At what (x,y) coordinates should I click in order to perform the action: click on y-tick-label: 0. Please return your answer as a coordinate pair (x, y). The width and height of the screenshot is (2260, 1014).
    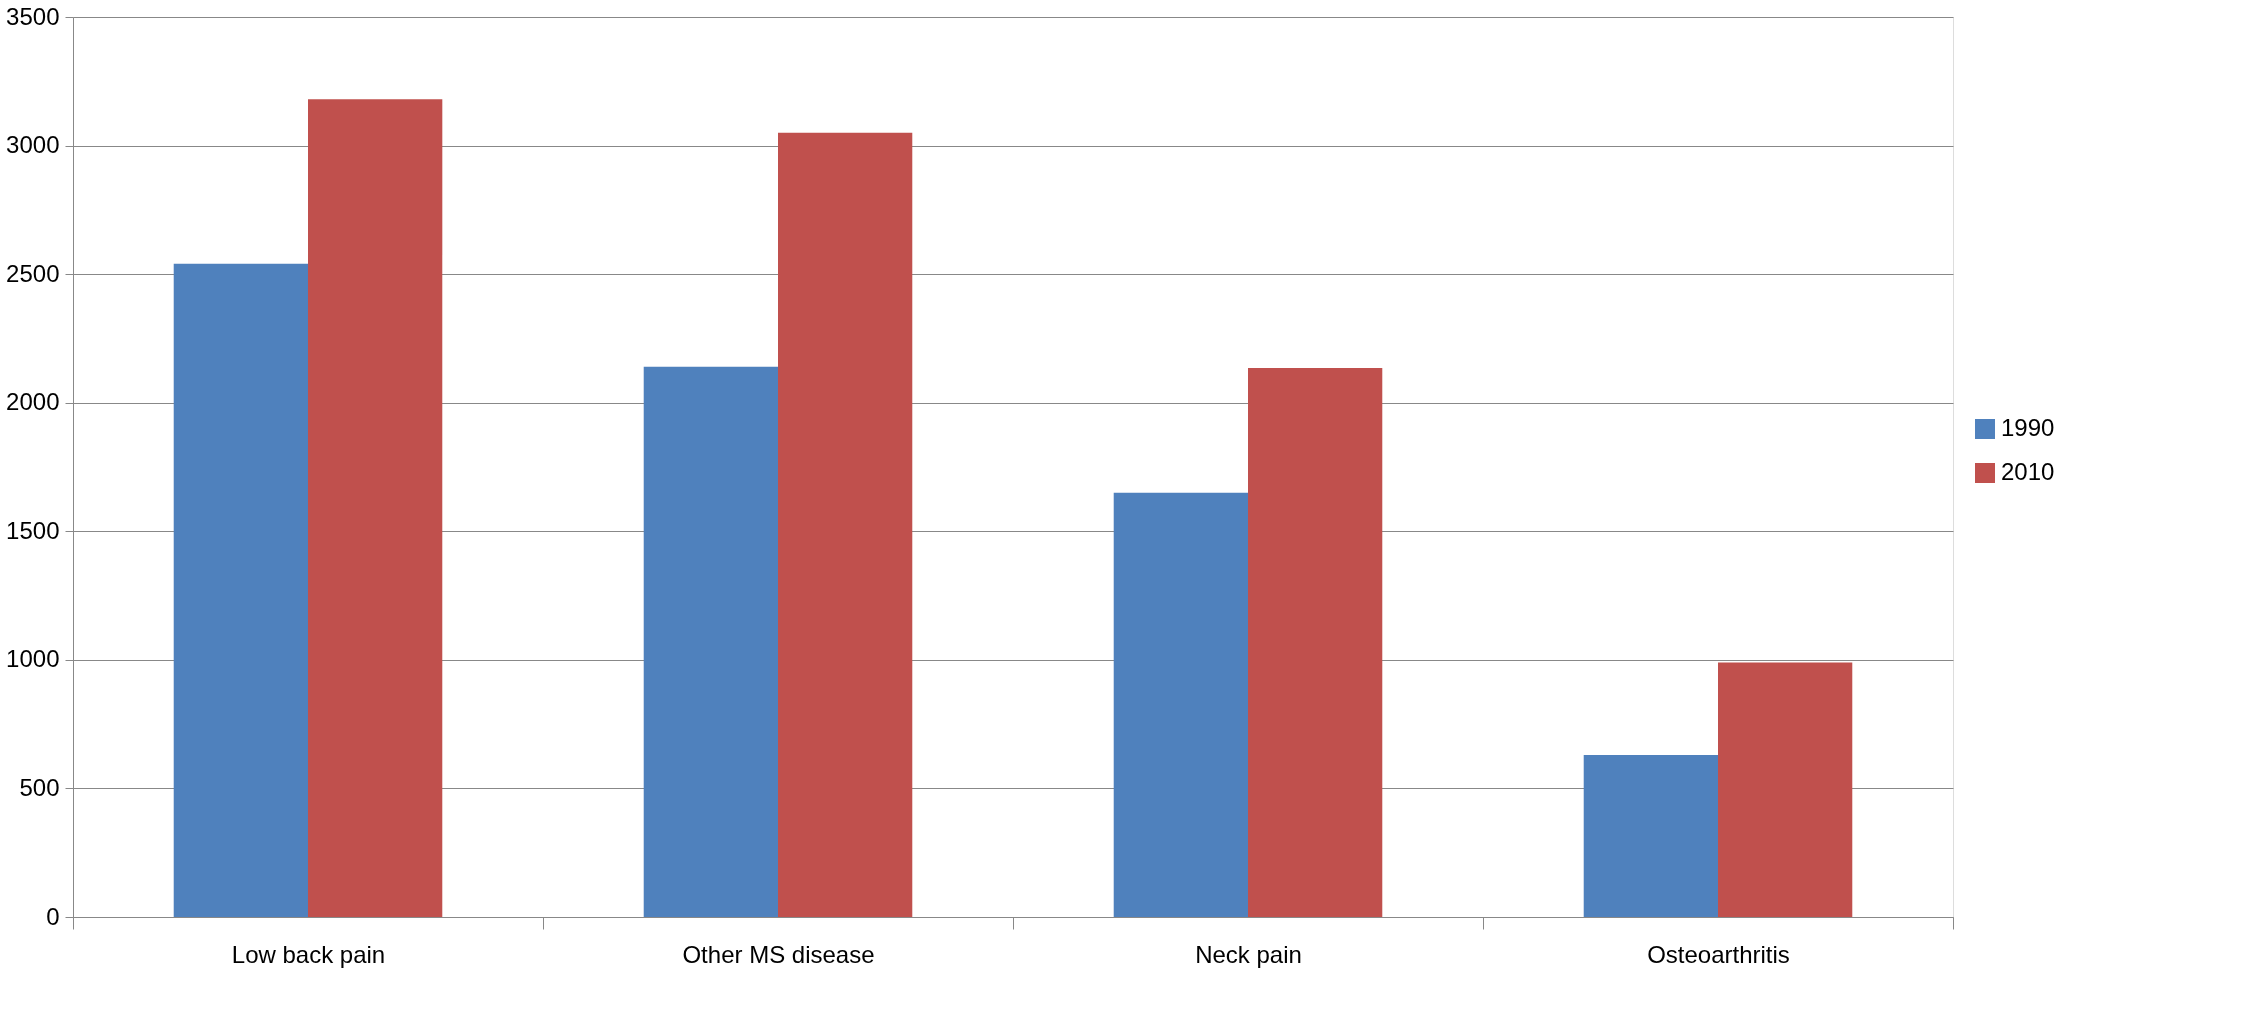
    Looking at the image, I should click on (53, 916).